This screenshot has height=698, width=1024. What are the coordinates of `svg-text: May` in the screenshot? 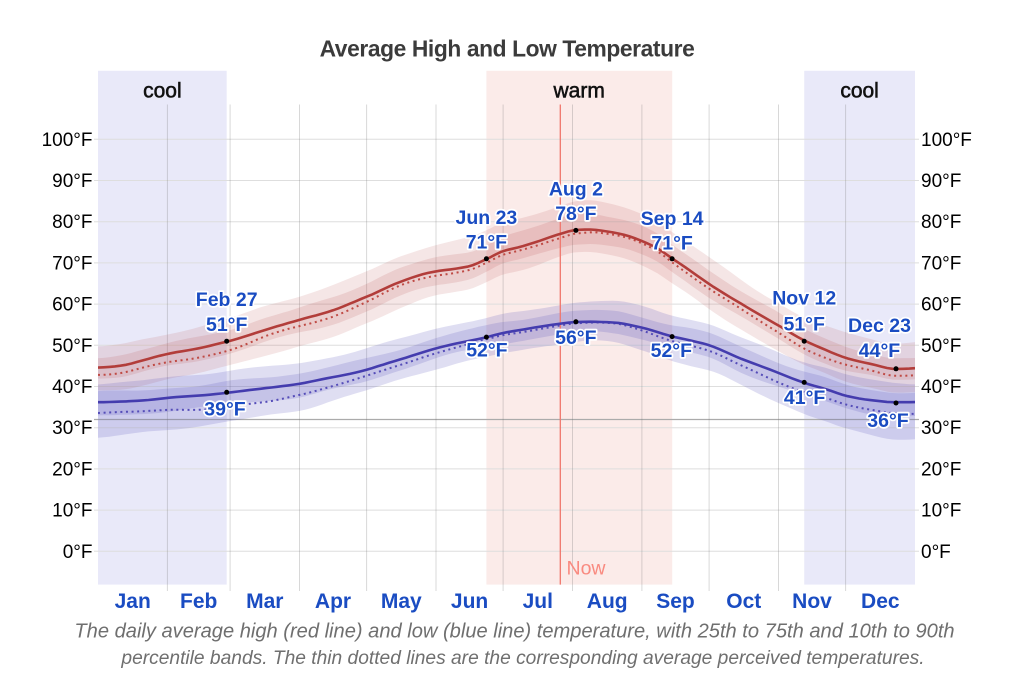 It's located at (401, 601).